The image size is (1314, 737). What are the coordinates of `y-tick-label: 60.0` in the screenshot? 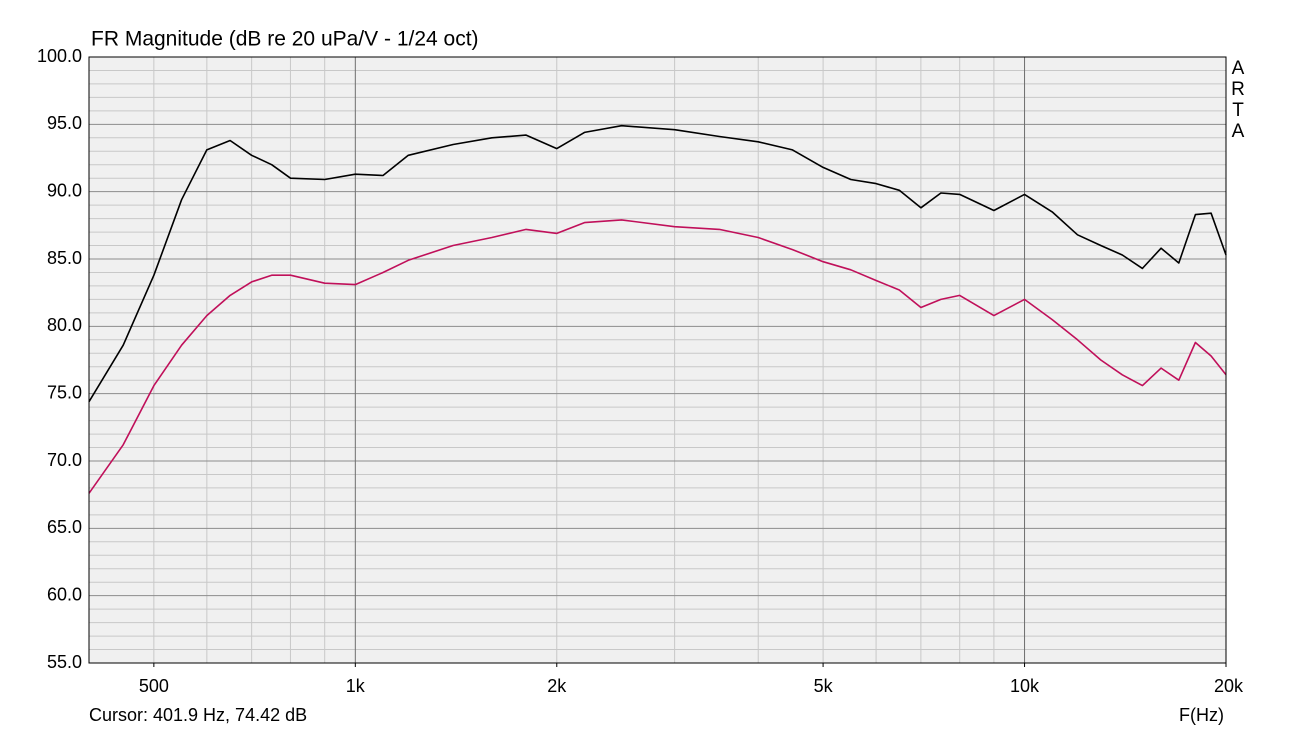 It's located at (64, 594).